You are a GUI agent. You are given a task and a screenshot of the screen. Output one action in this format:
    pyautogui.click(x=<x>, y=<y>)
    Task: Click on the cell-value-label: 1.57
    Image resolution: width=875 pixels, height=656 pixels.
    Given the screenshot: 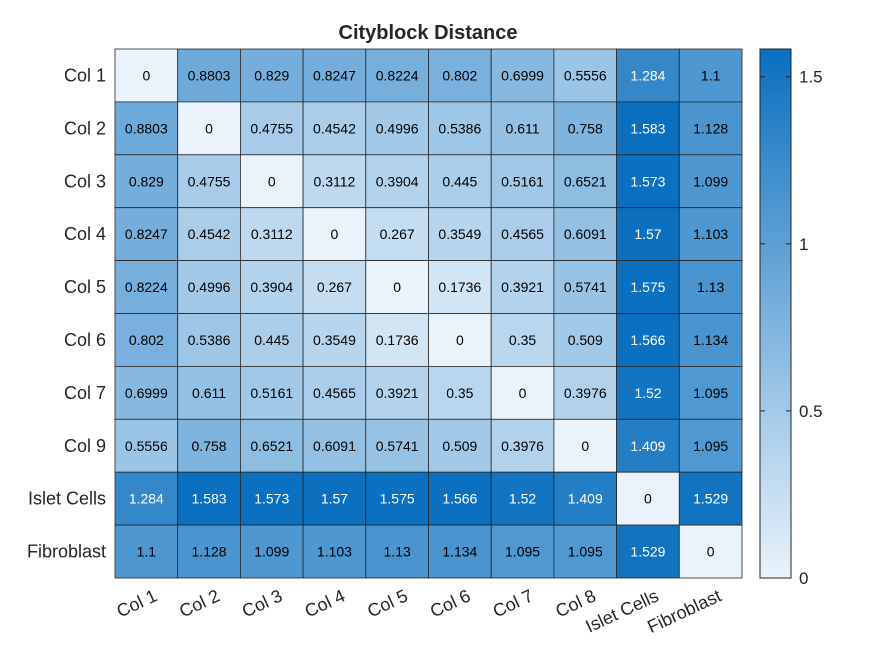 What is the action you would take?
    pyautogui.click(x=334, y=499)
    